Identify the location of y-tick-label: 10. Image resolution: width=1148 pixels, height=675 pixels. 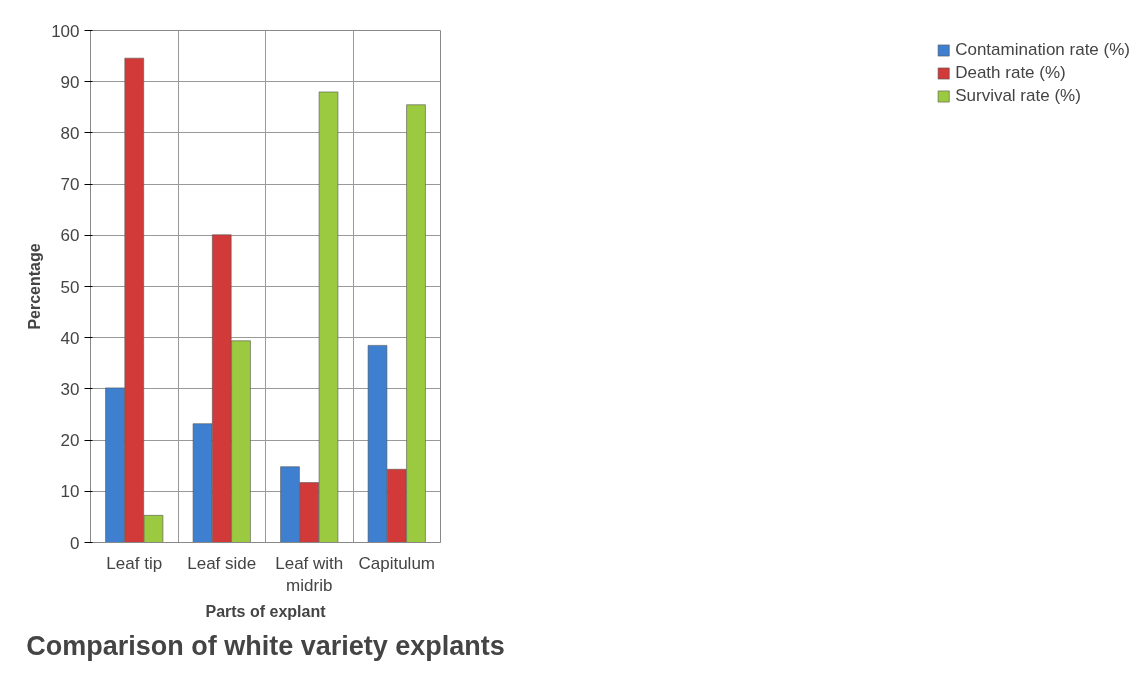
(70, 492).